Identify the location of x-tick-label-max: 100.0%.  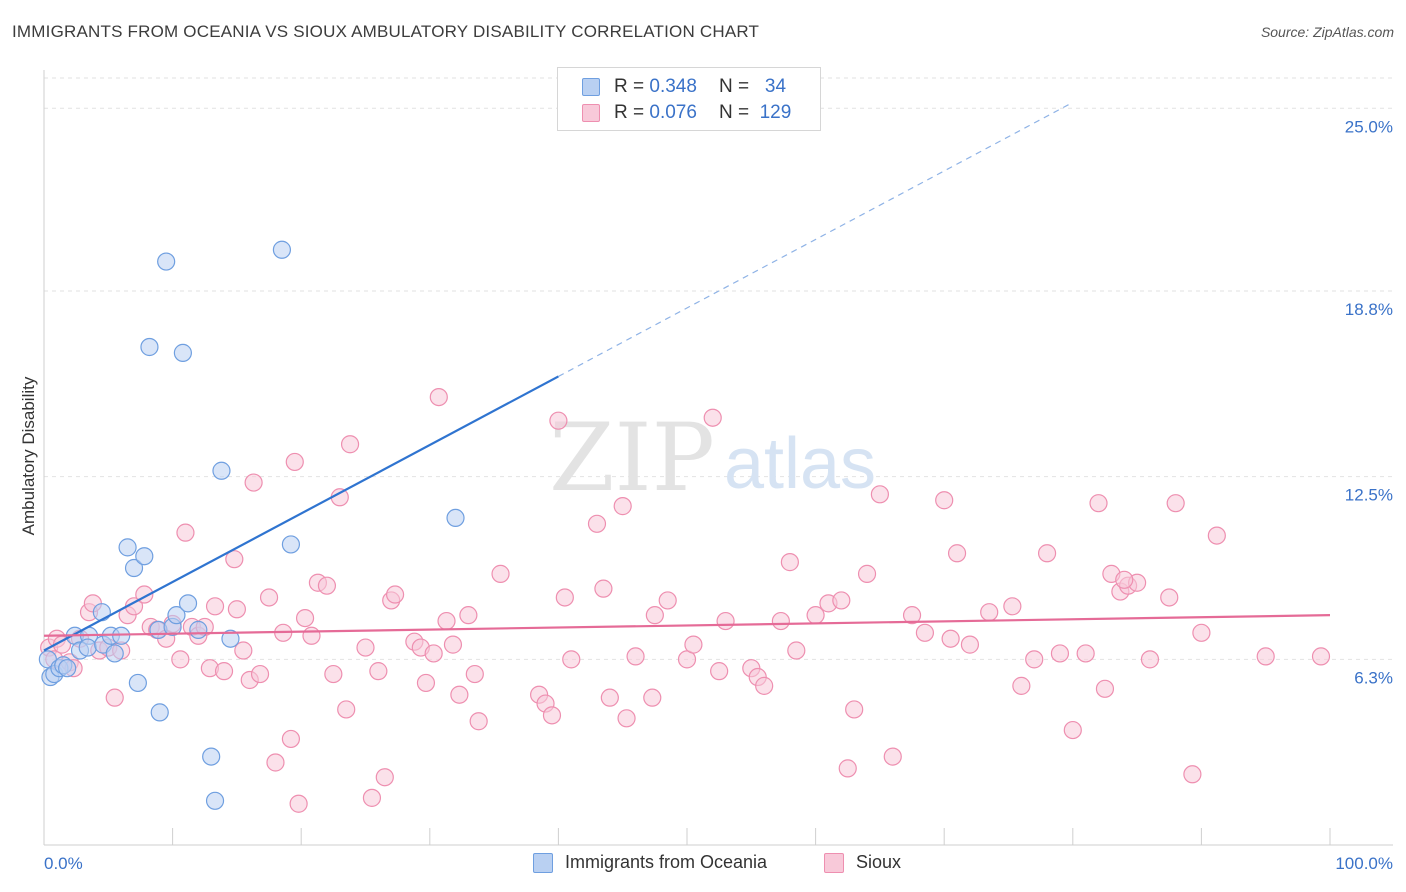
(1364, 863).